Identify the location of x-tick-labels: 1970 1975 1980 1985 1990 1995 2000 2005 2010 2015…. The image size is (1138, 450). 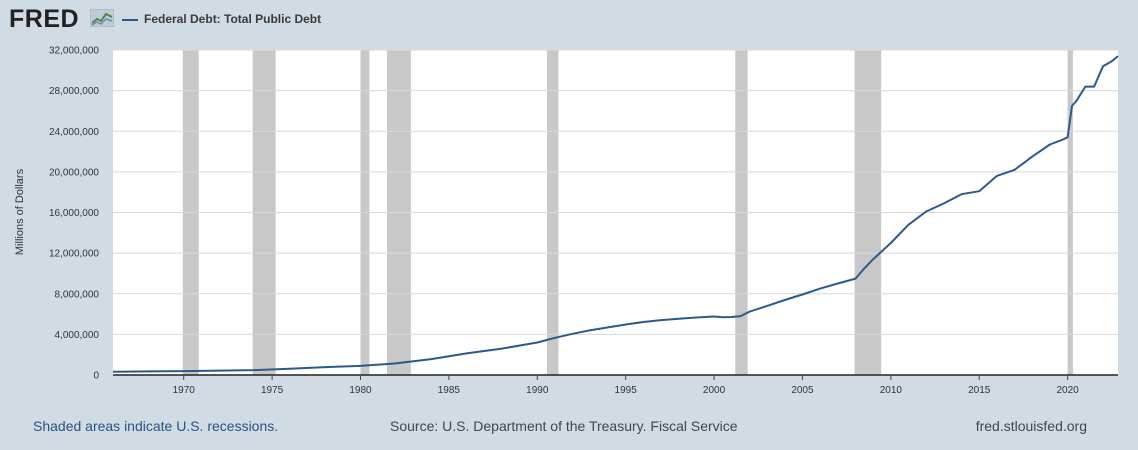
(626, 390).